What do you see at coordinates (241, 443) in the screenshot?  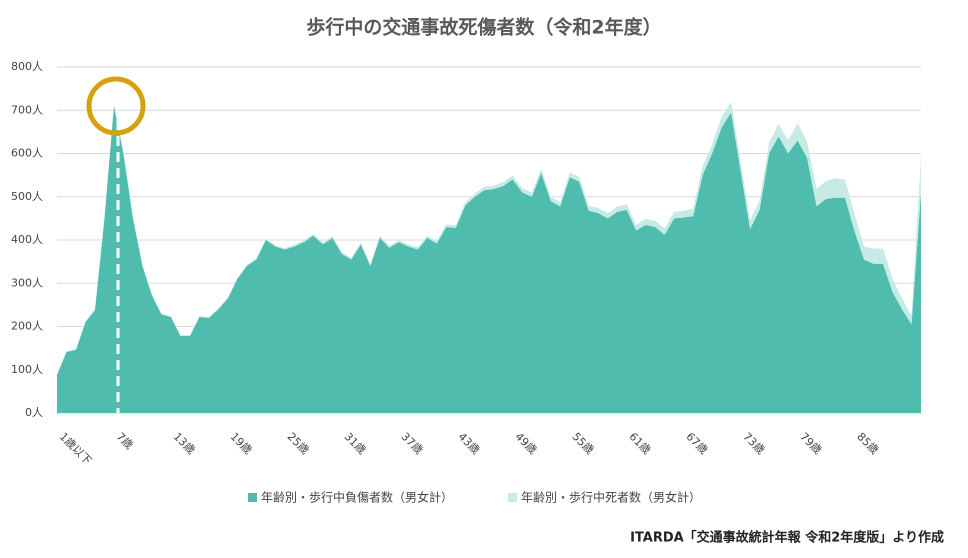 I see `x-tick-label: 19歳` at bounding box center [241, 443].